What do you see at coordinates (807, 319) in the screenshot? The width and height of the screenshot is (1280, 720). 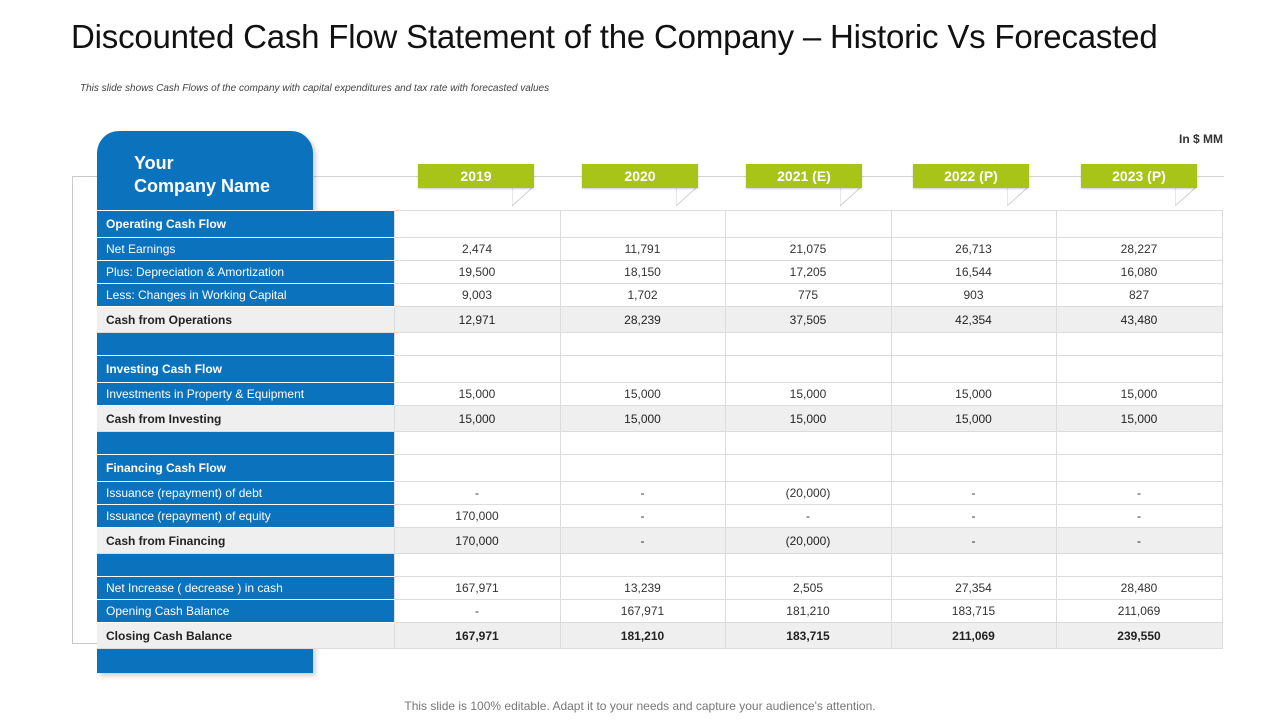 I see `table-cell: 37,505` at bounding box center [807, 319].